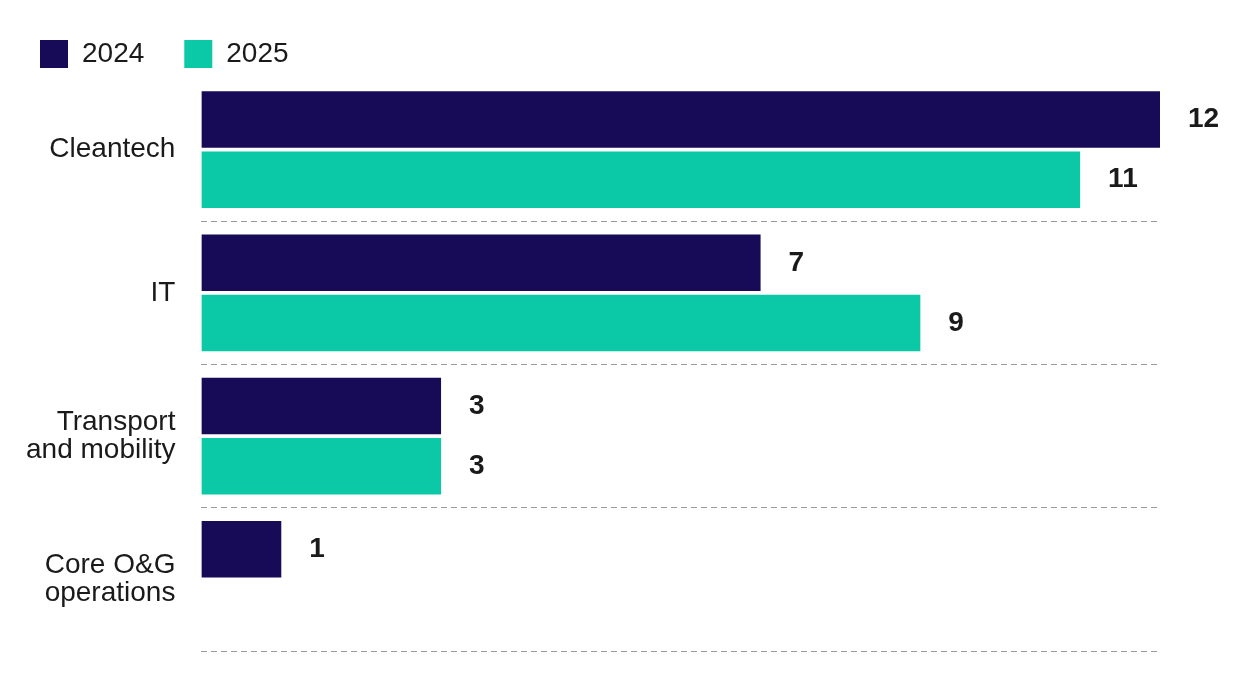 The height and width of the screenshot is (691, 1240). I want to click on data-label: 12, so click(1204, 118).